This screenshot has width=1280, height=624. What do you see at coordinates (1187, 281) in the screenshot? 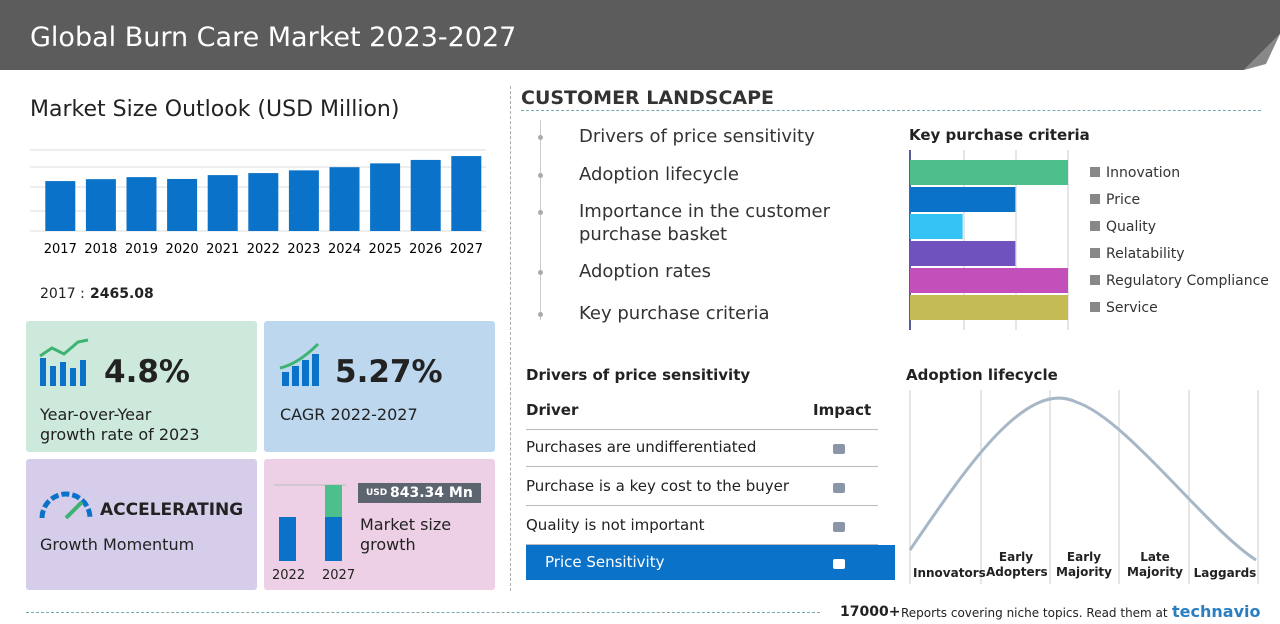
I see `legend-label: Regulatory Compliance` at bounding box center [1187, 281].